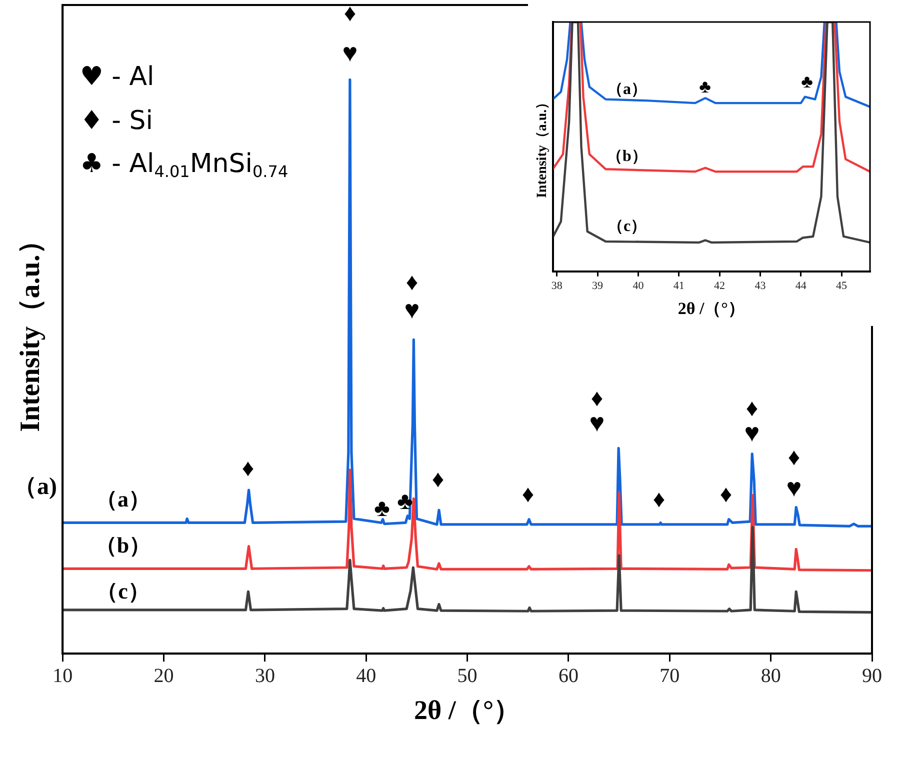 The height and width of the screenshot is (784, 900). I want to click on x-tick-label: 50, so click(467, 675).